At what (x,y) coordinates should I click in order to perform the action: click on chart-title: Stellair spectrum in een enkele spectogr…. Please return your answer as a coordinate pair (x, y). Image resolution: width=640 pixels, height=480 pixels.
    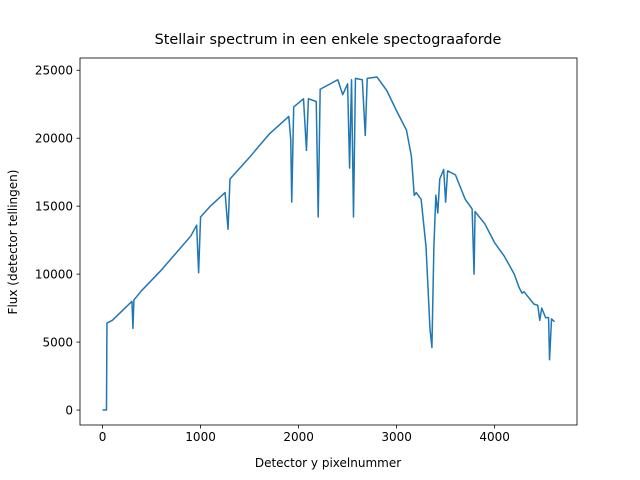
    Looking at the image, I should click on (328, 40).